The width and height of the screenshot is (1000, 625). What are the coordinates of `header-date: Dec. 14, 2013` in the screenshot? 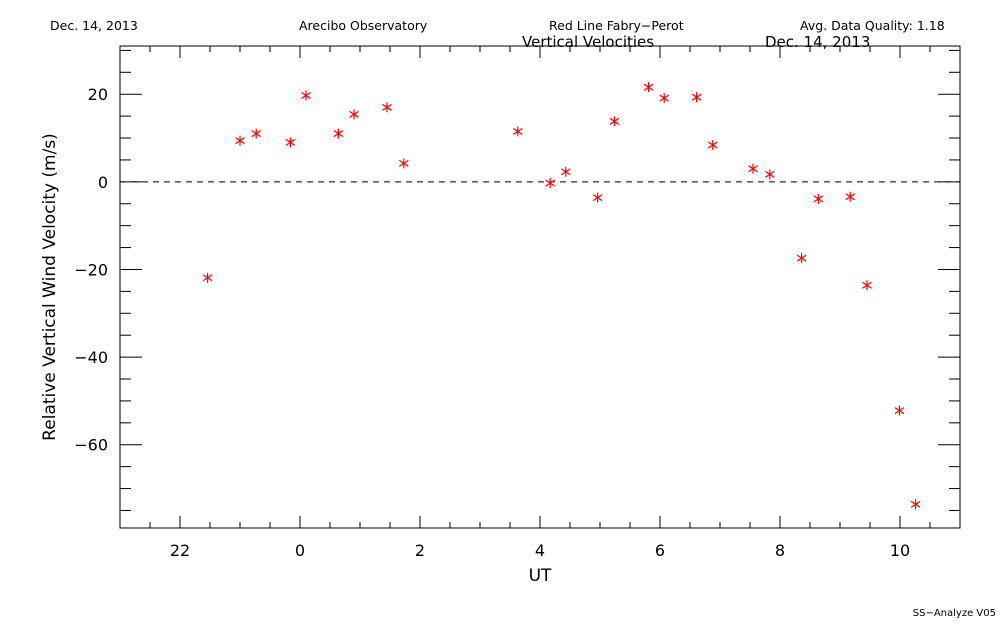 It's located at (94, 25).